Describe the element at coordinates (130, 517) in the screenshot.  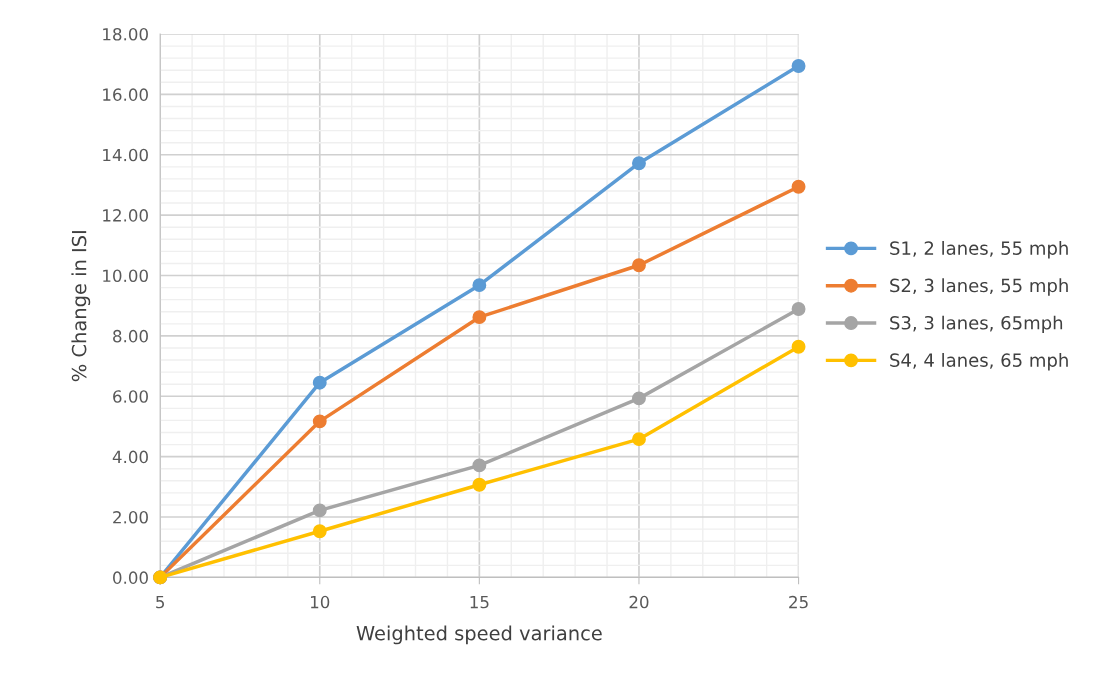
I see `y-tick-label: 2.00` at that location.